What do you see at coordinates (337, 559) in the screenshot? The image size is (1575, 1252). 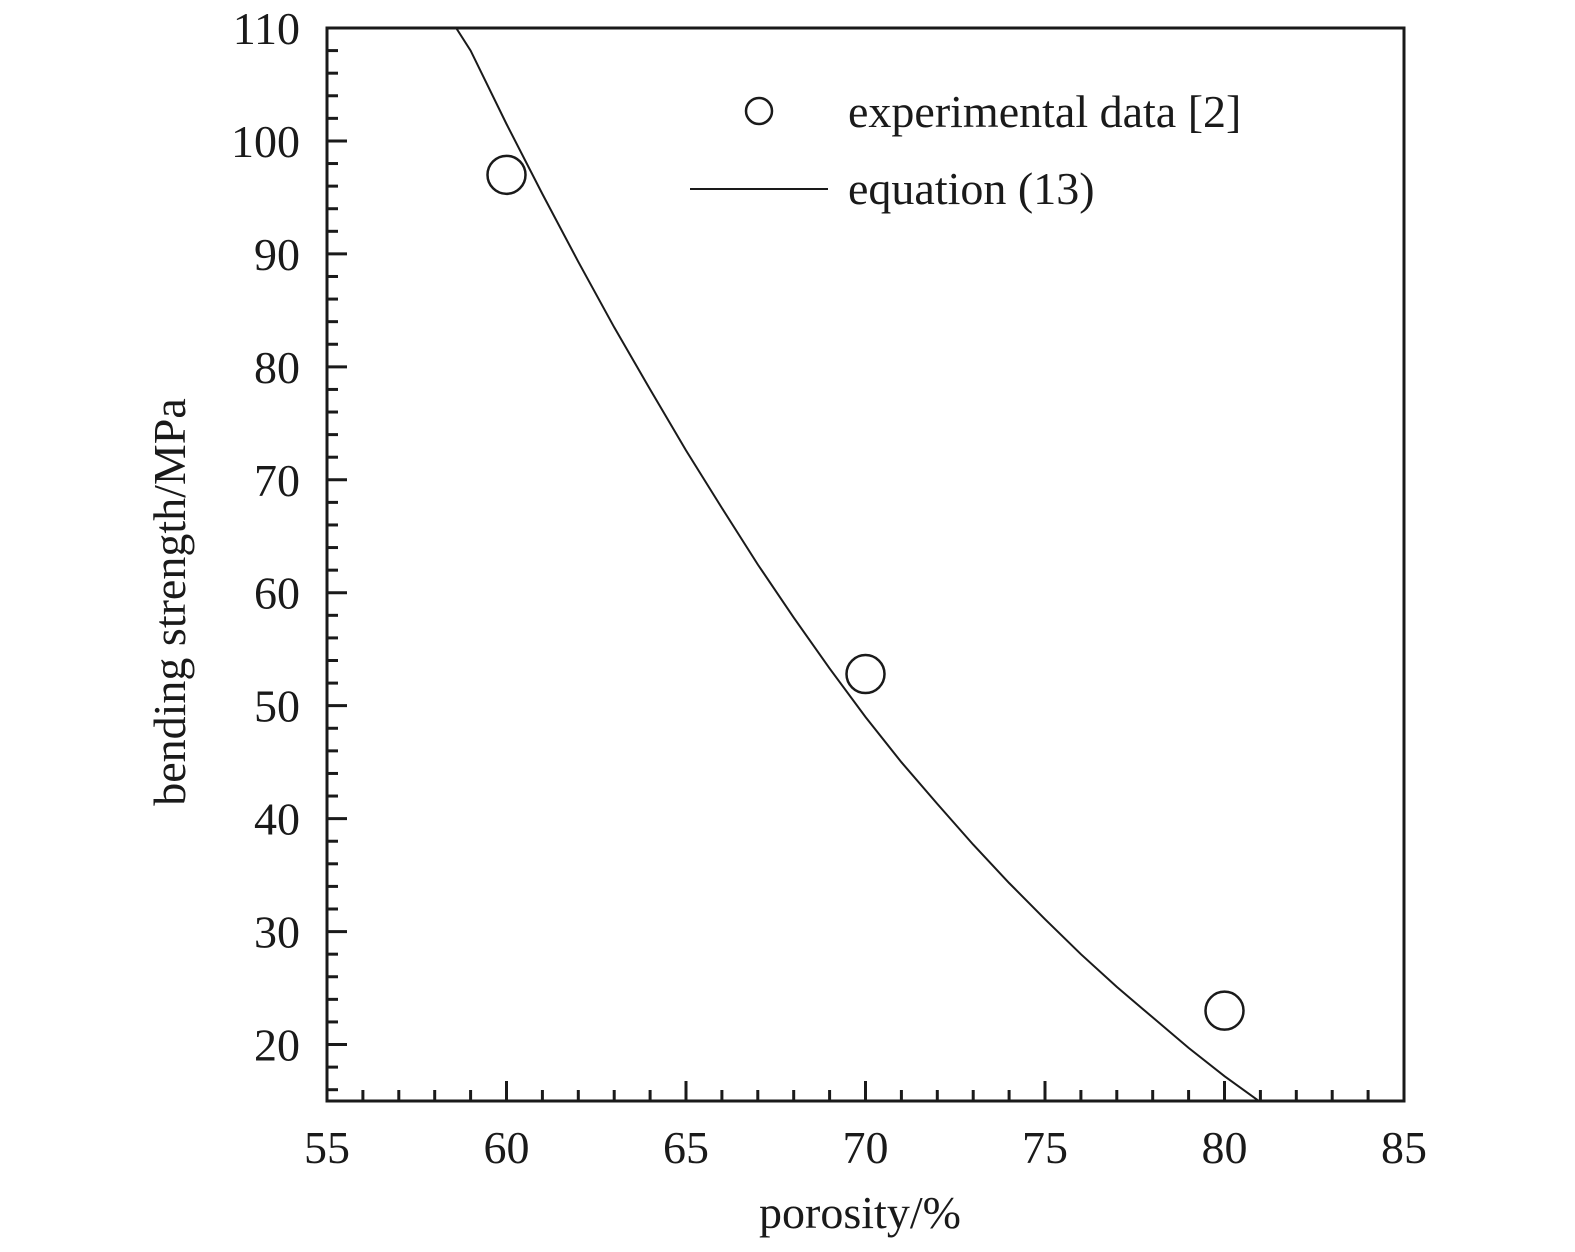 I see `y-axis-ticks` at bounding box center [337, 559].